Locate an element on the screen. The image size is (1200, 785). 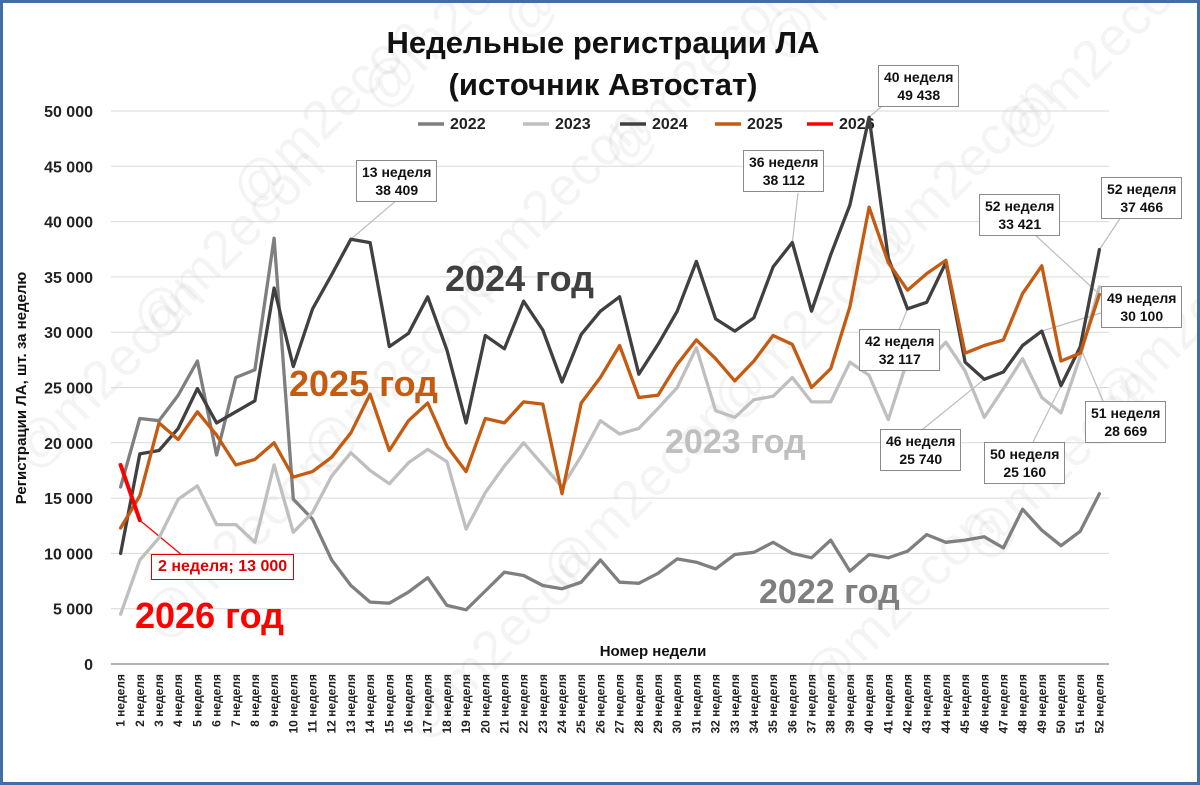
legend-label-2023: 2023 is located at coordinates (573, 124).